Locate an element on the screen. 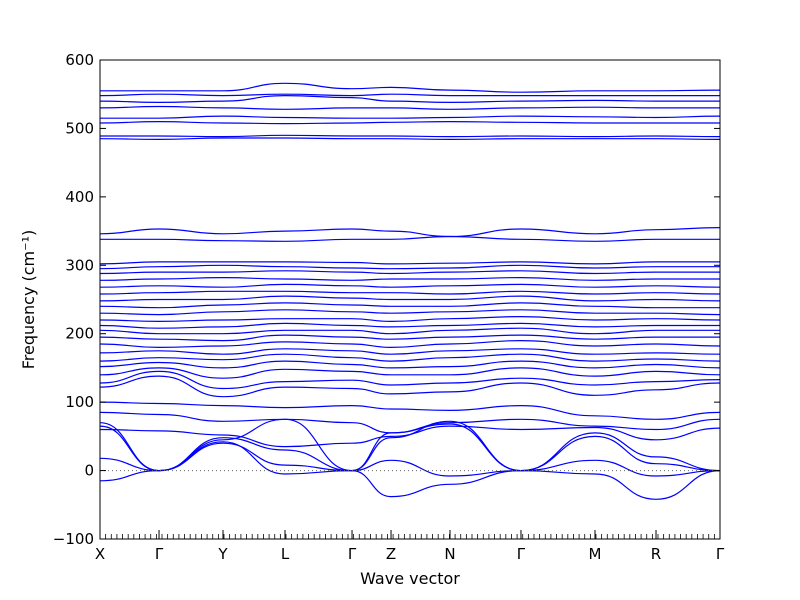 Image resolution: width=800 pixels, height=600 pixels. y-axis-title: Frequency (cm⁻¹) is located at coordinates (28, 299).